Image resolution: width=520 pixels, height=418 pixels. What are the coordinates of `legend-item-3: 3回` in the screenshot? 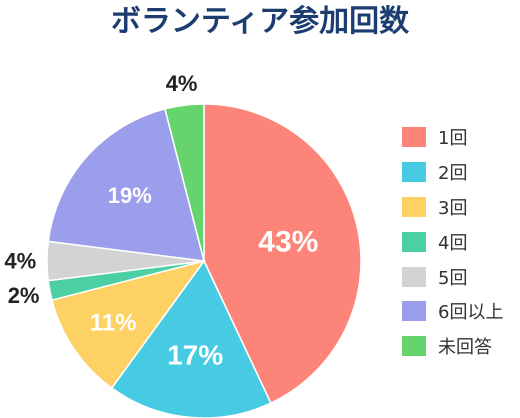 It's located at (452, 207).